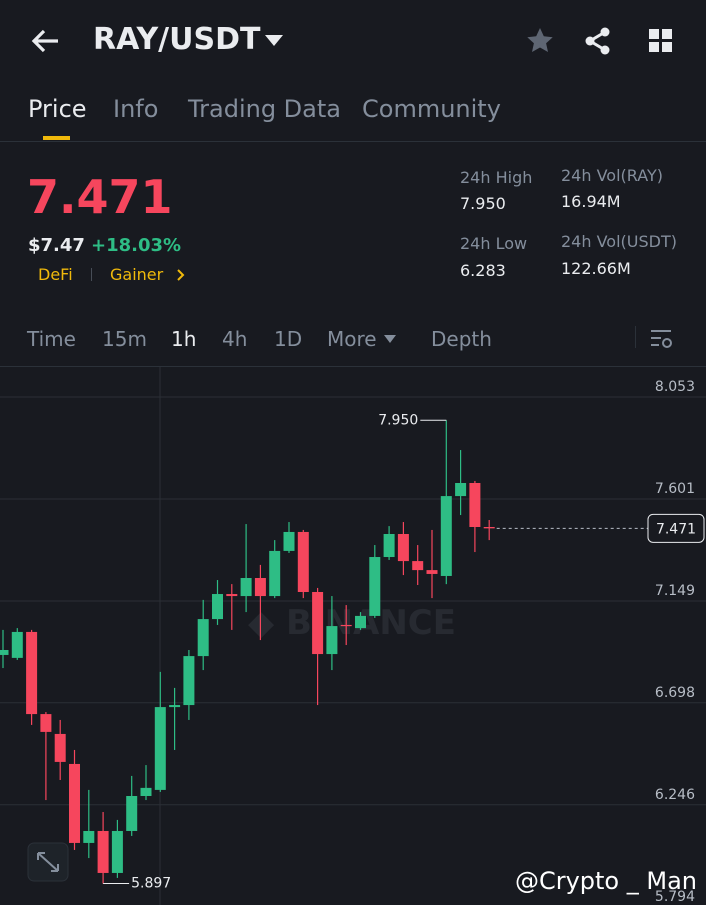 The image size is (706, 905). Describe the element at coordinates (483, 203) in the screenshot. I see `stat-value: 7.950` at that location.